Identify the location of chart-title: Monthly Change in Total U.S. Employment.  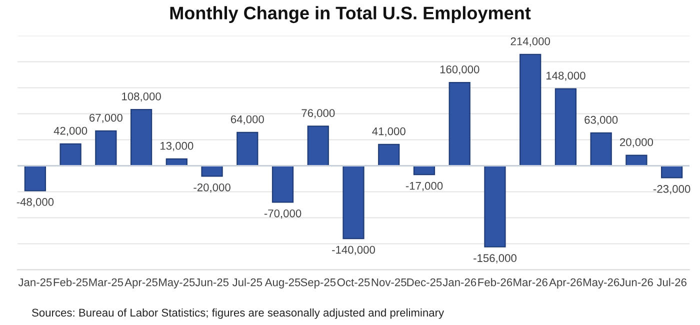
(350, 15).